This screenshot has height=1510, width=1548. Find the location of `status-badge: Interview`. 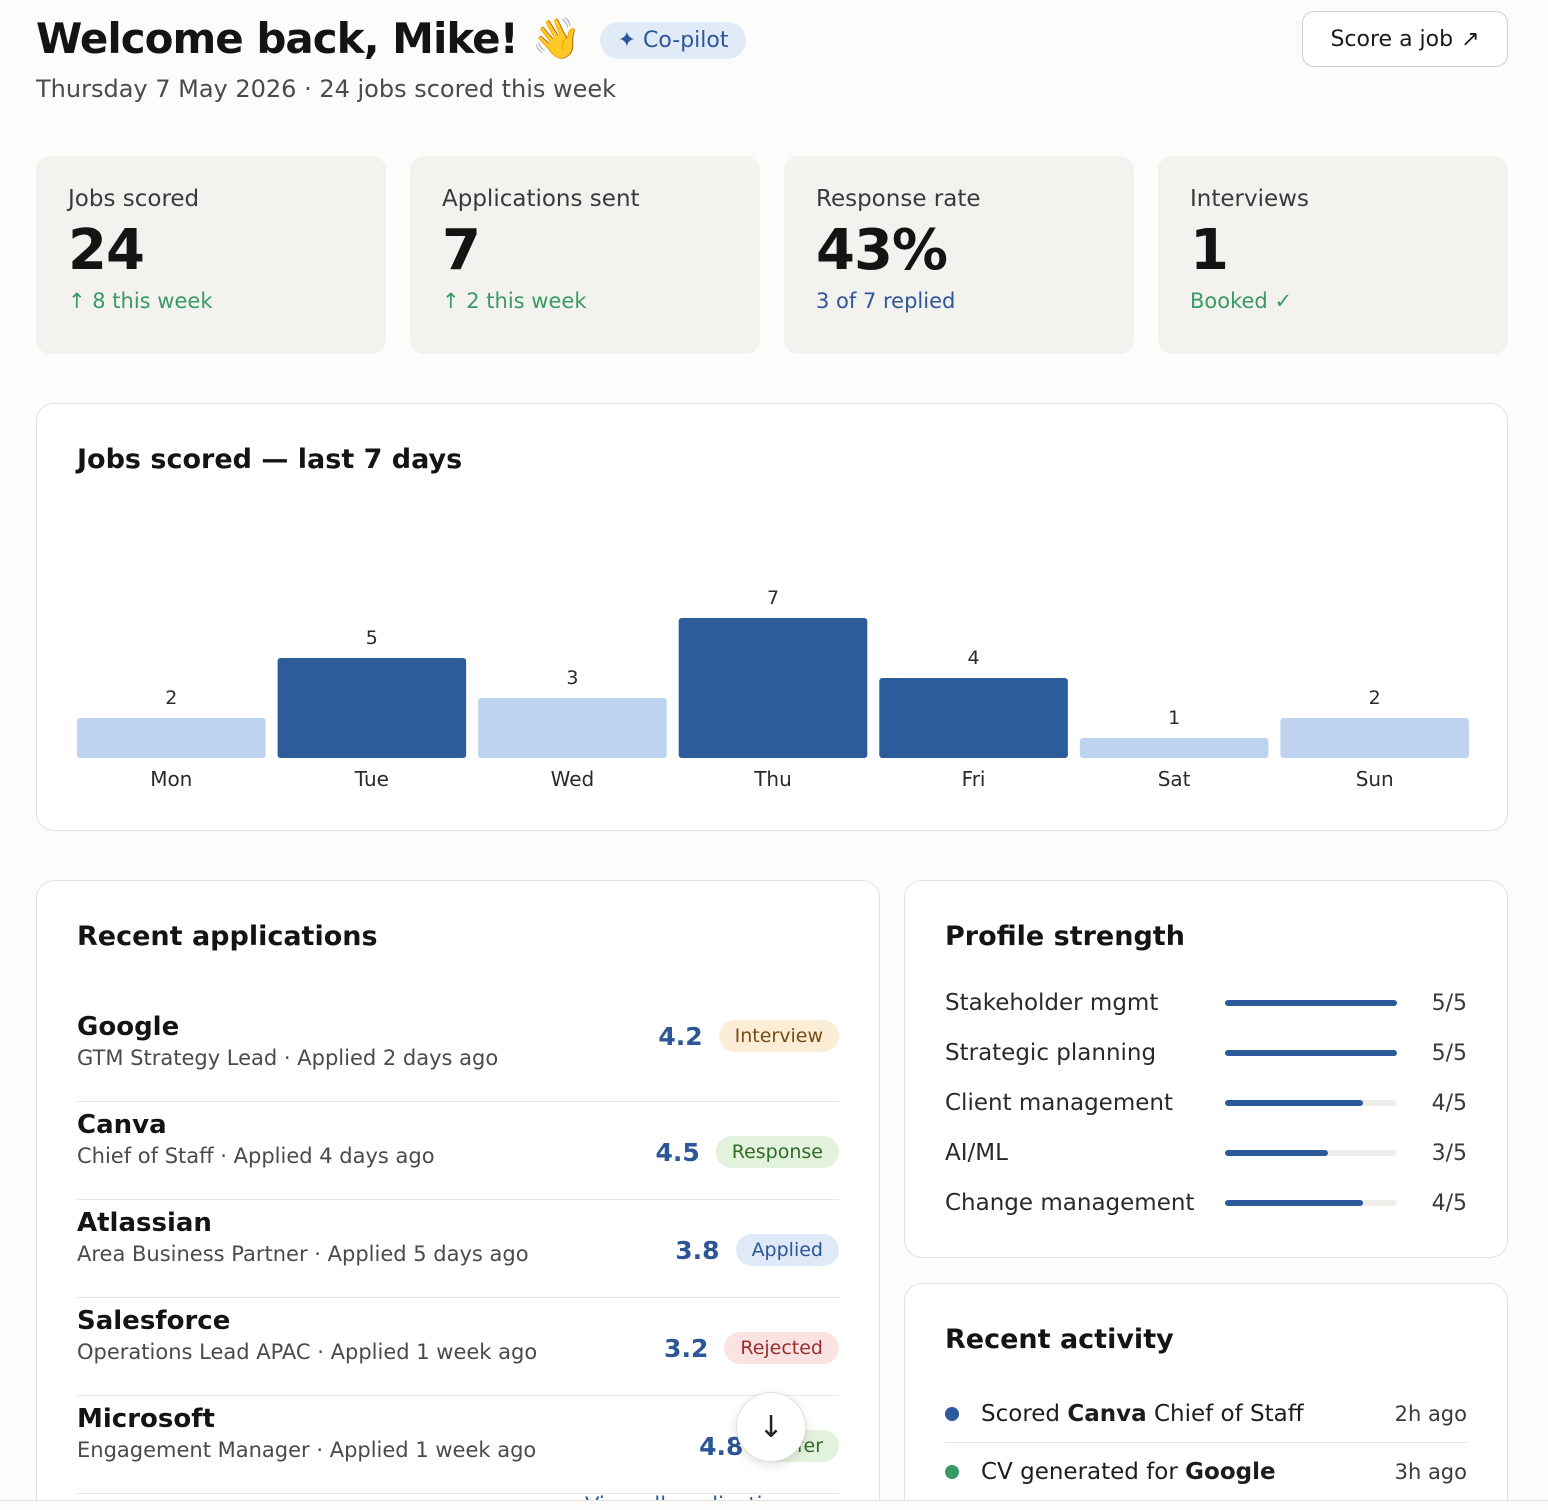

status-badge: Interview is located at coordinates (778, 1036).